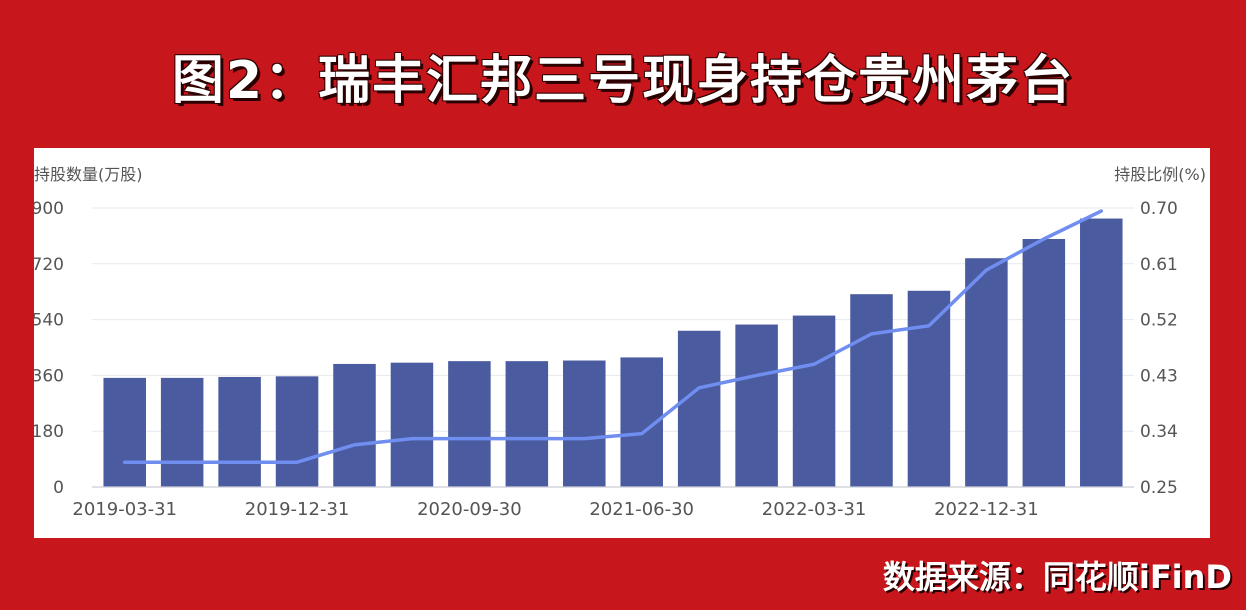 This screenshot has height=610, width=1246. Describe the element at coordinates (124, 509) in the screenshot. I see `x-tick-label: 2019-03-31` at that location.